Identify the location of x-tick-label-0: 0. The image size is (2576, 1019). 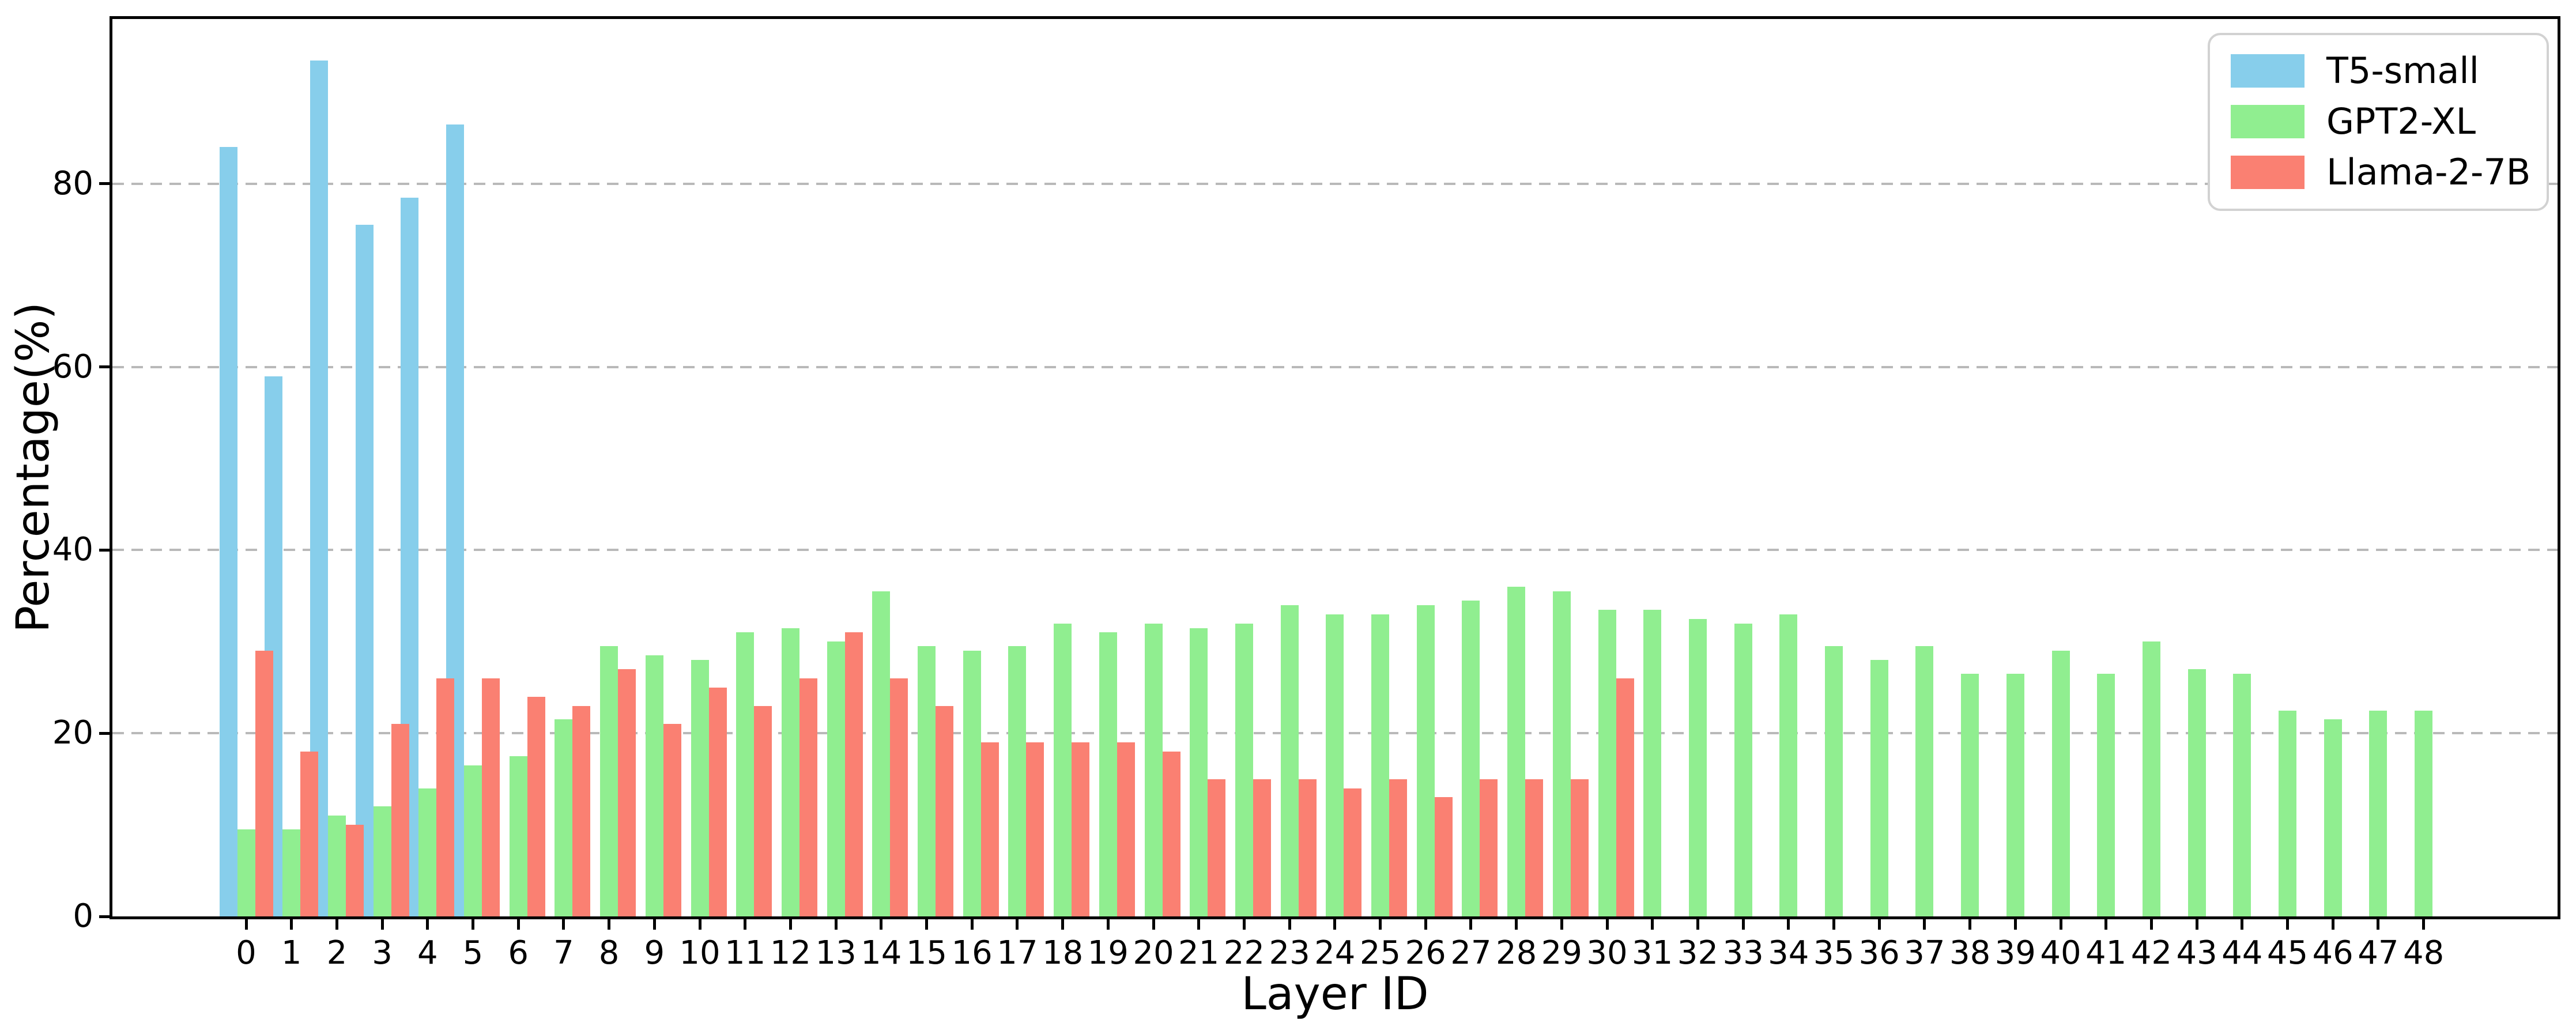
(246, 953).